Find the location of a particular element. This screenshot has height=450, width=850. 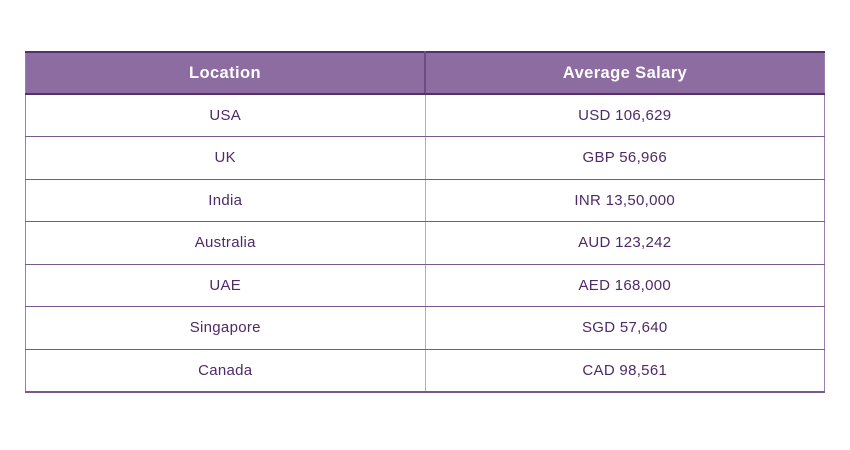

column-header-average-salary: Average Salary is located at coordinates (625, 73).